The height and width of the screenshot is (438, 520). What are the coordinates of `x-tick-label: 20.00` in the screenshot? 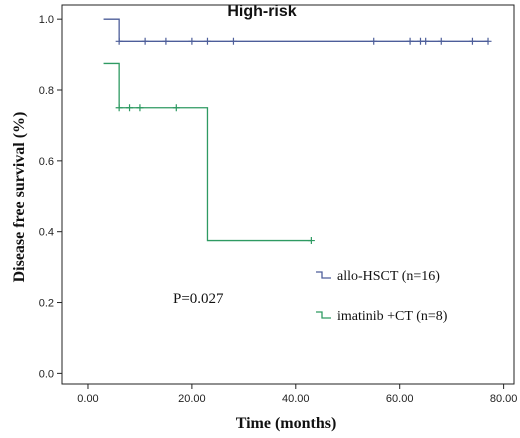 It's located at (192, 399).